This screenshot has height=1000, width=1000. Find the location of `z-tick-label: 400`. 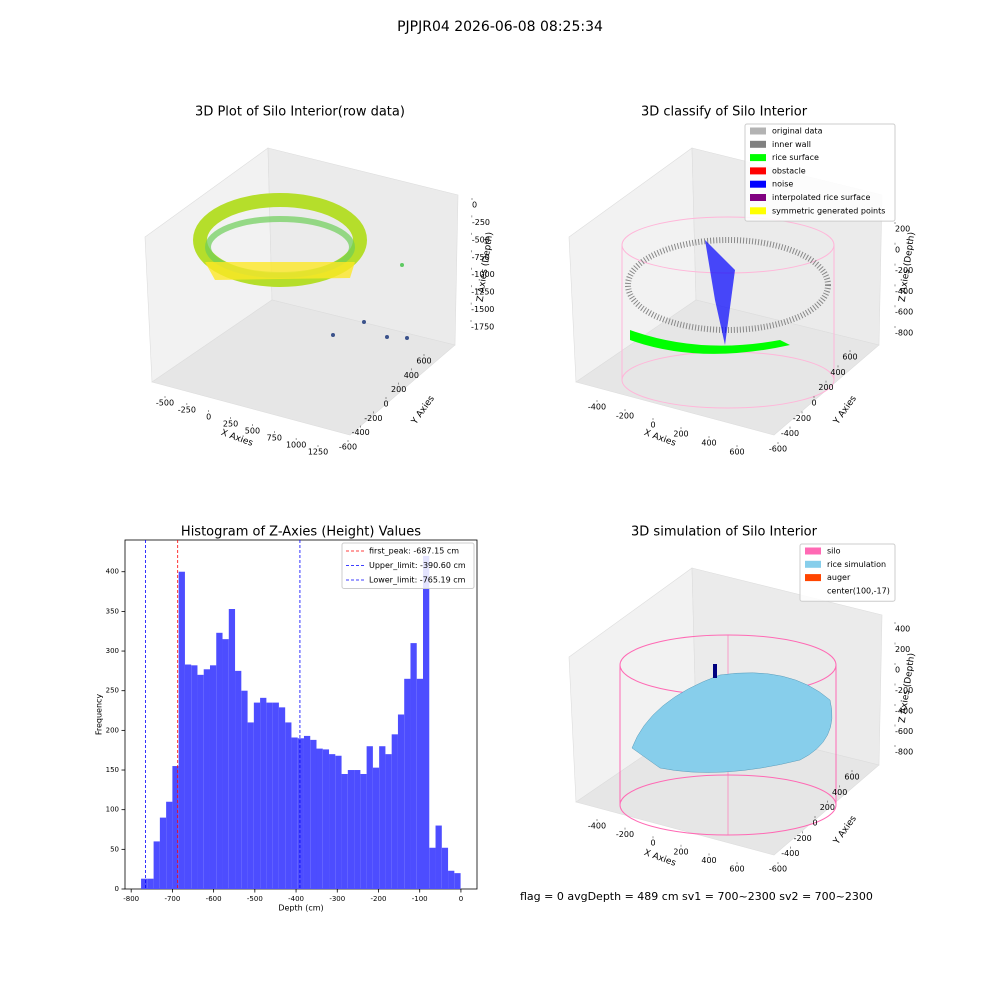

z-tick-label: 400 is located at coordinates (902, 629).